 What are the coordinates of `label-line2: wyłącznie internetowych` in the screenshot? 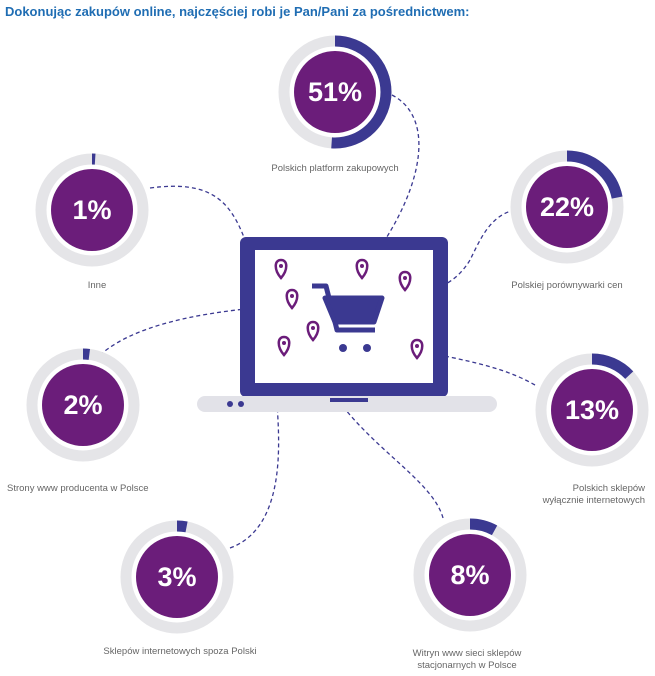 It's located at (593, 500).